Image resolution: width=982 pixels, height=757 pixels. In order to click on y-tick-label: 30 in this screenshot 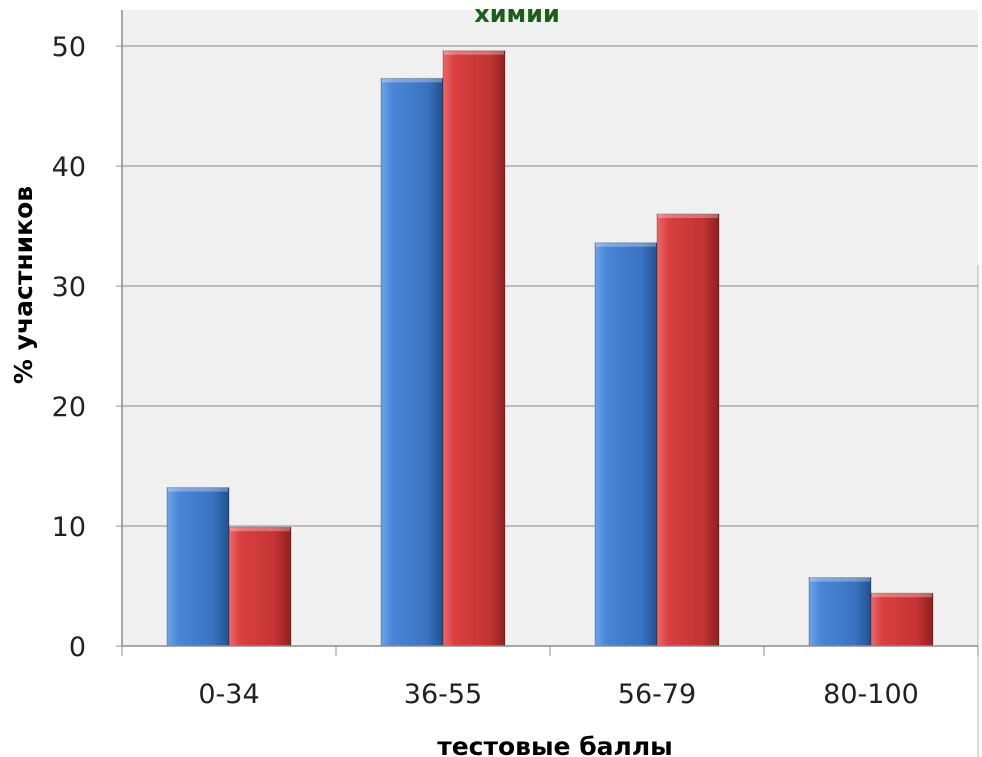, I will do `click(69, 287)`.